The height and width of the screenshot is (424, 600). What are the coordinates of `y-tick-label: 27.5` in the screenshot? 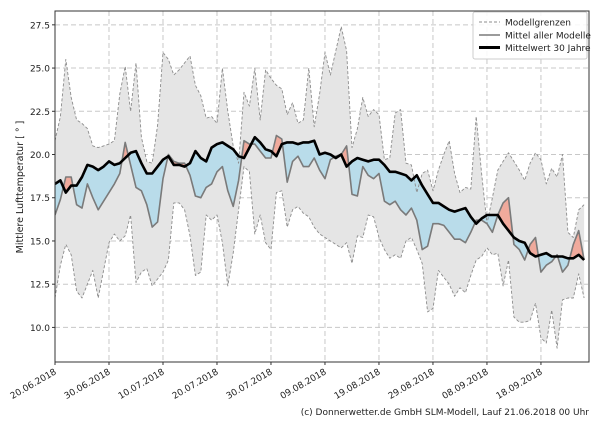 It's located at (40, 26).